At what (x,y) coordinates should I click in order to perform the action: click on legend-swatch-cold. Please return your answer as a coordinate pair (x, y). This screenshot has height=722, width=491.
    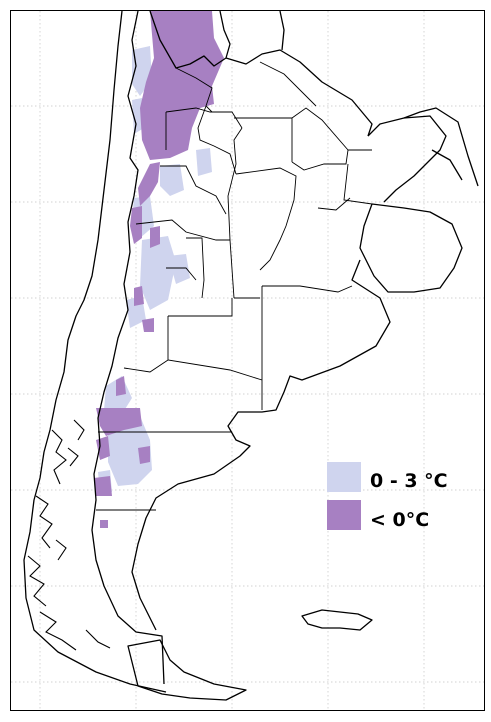
    Looking at the image, I should click on (344, 477).